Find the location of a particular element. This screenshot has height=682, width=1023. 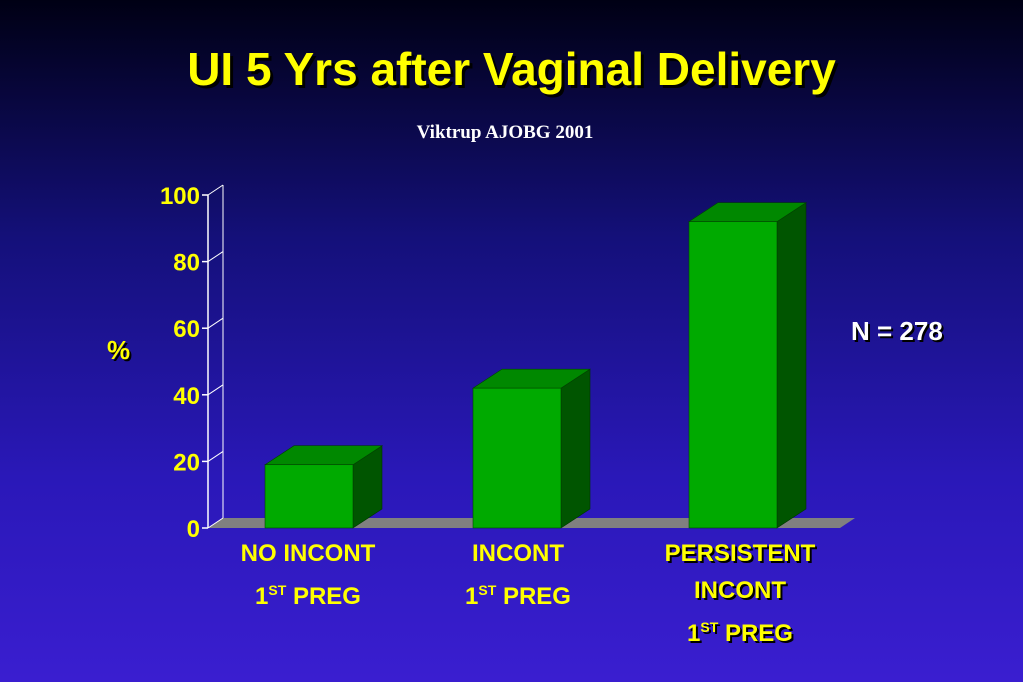

y-tick-label: 100 is located at coordinates (180, 196).